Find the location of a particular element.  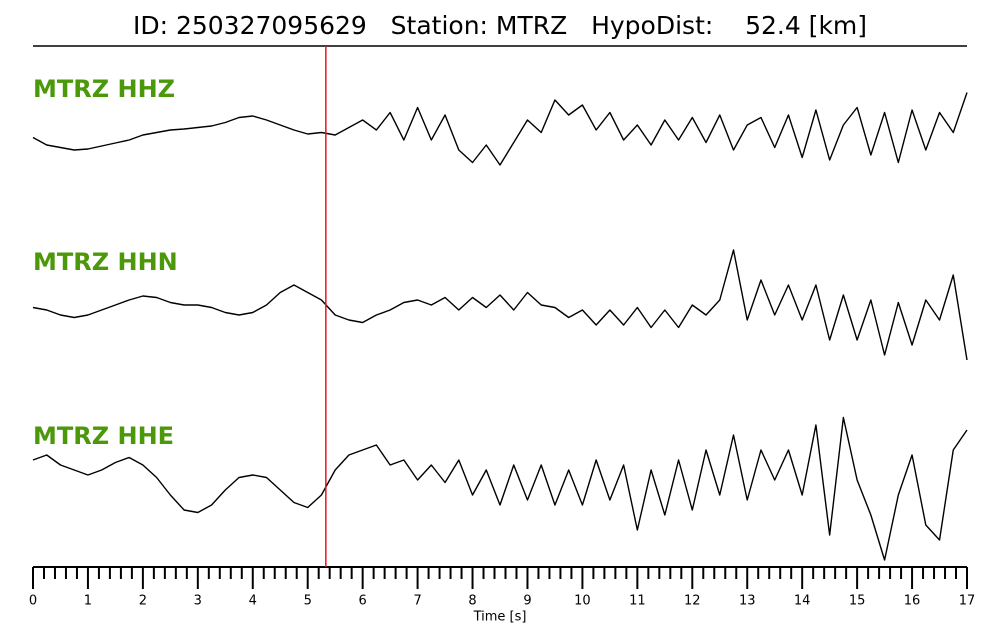

x-tick-label: 8 is located at coordinates (472, 601).